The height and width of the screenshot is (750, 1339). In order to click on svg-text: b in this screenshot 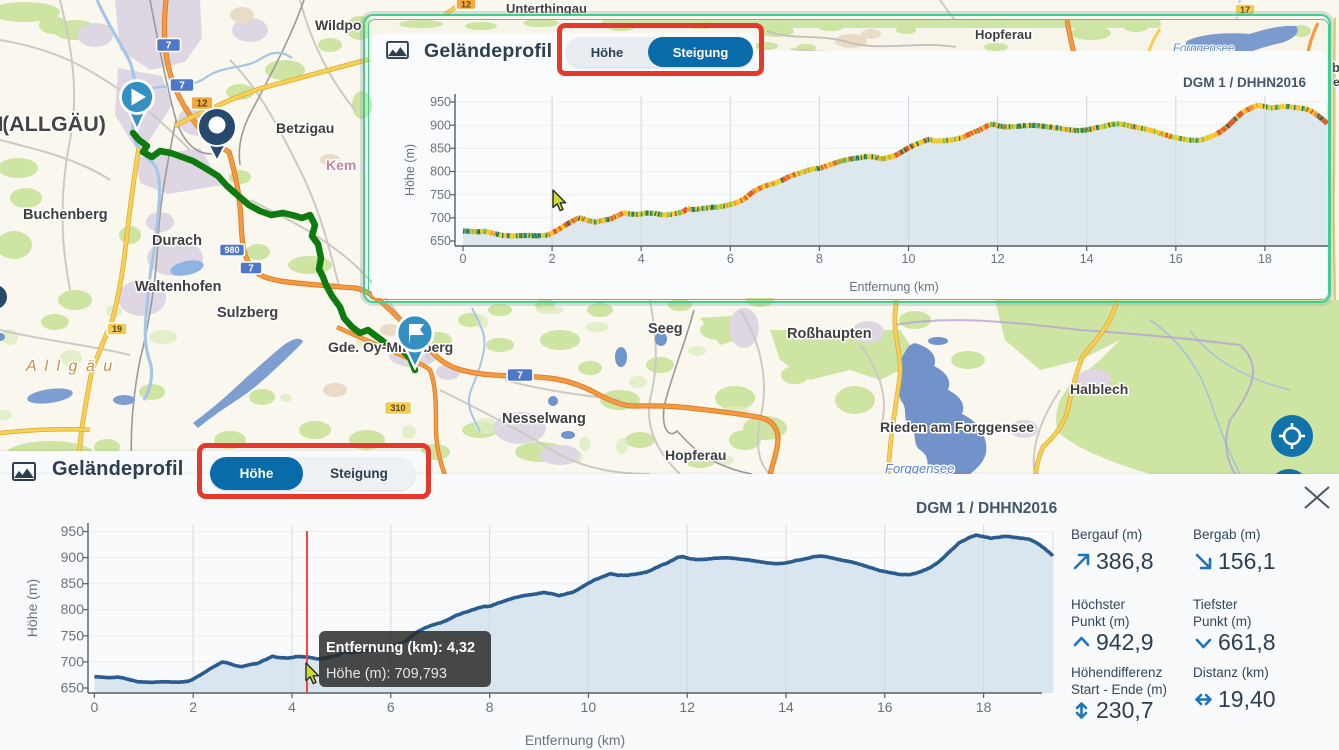, I will do `click(1335, 67)`.